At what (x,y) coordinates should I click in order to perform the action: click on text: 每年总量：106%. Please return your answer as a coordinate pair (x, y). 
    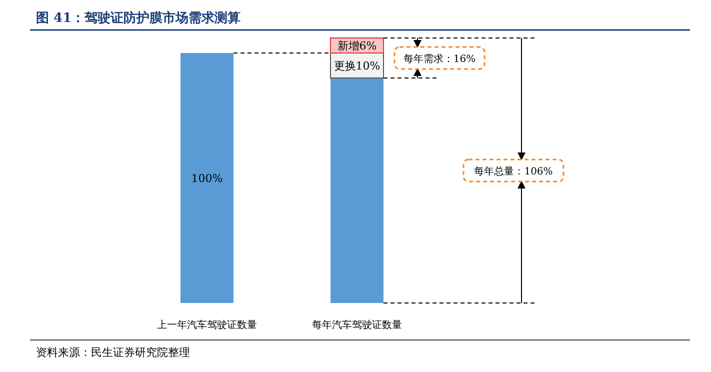
    Looking at the image, I should click on (513, 172).